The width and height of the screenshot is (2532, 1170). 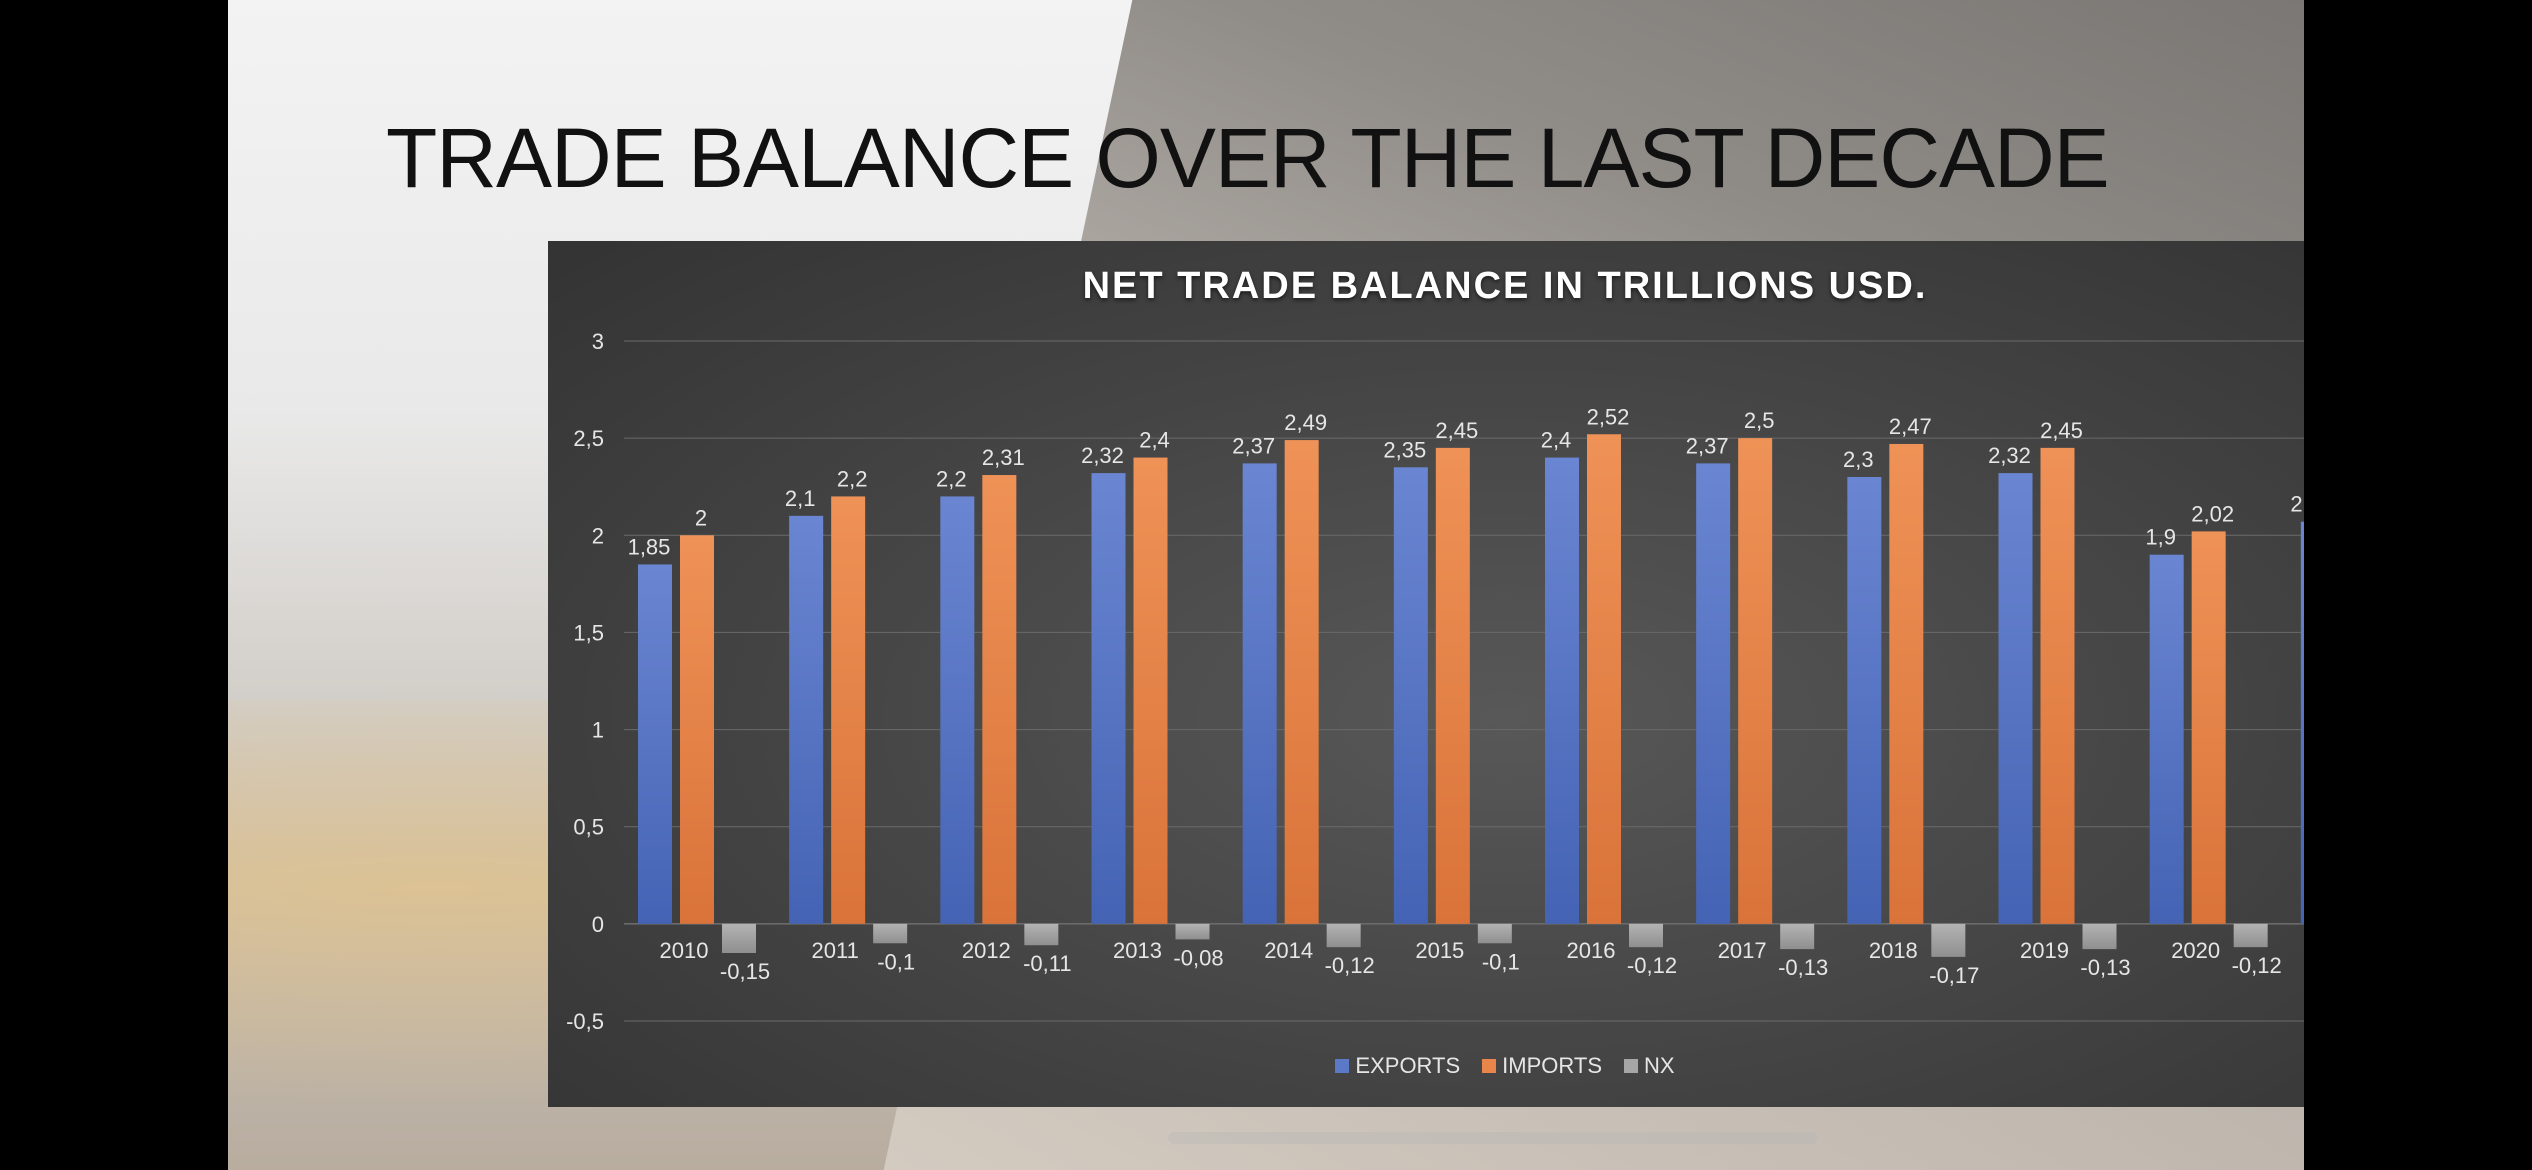 What do you see at coordinates (1556, 440) in the screenshot?
I see `exports-data-label: 2,4` at bounding box center [1556, 440].